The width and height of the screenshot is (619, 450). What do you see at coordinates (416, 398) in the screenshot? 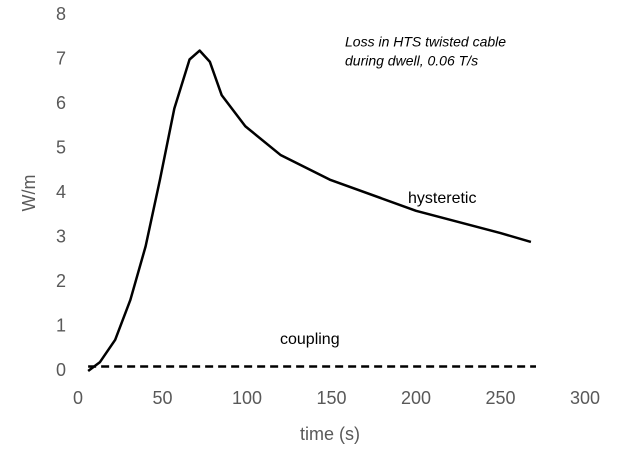
I see `x-tick-label: 200` at bounding box center [416, 398].